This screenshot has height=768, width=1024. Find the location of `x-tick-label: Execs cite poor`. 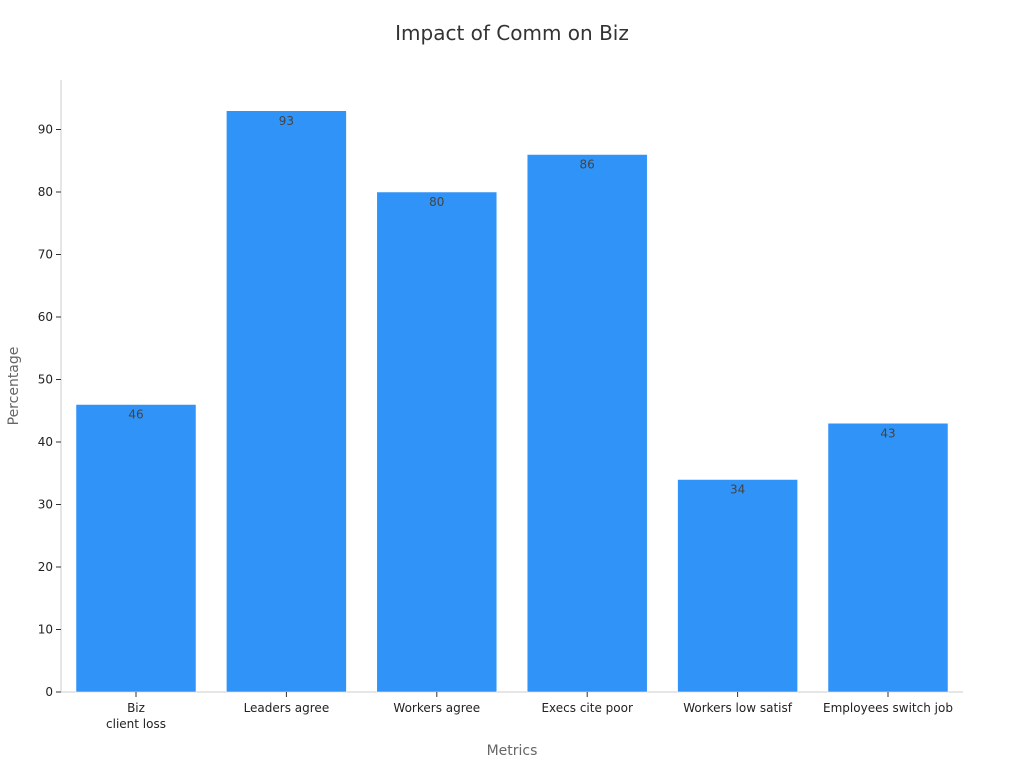

x-tick-label: Execs cite poor is located at coordinates (586, 708).